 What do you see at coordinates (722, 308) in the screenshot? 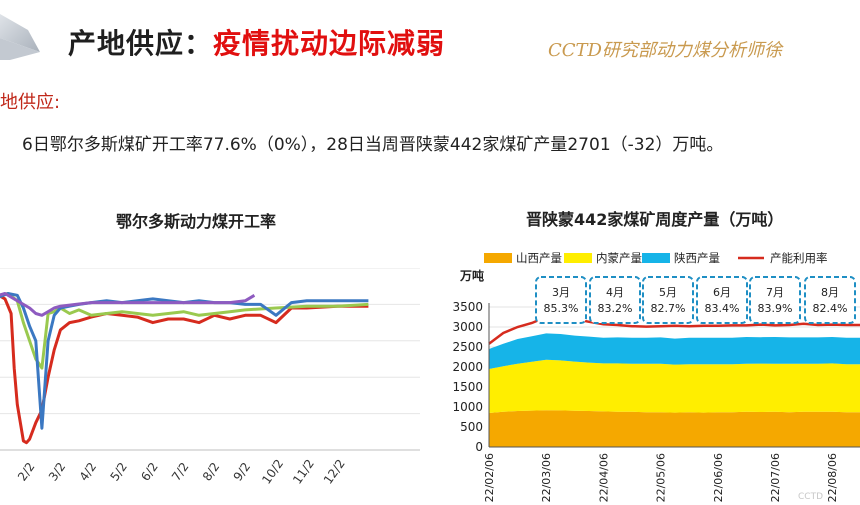
I see `annotation-rate: 83.4%` at bounding box center [722, 308].